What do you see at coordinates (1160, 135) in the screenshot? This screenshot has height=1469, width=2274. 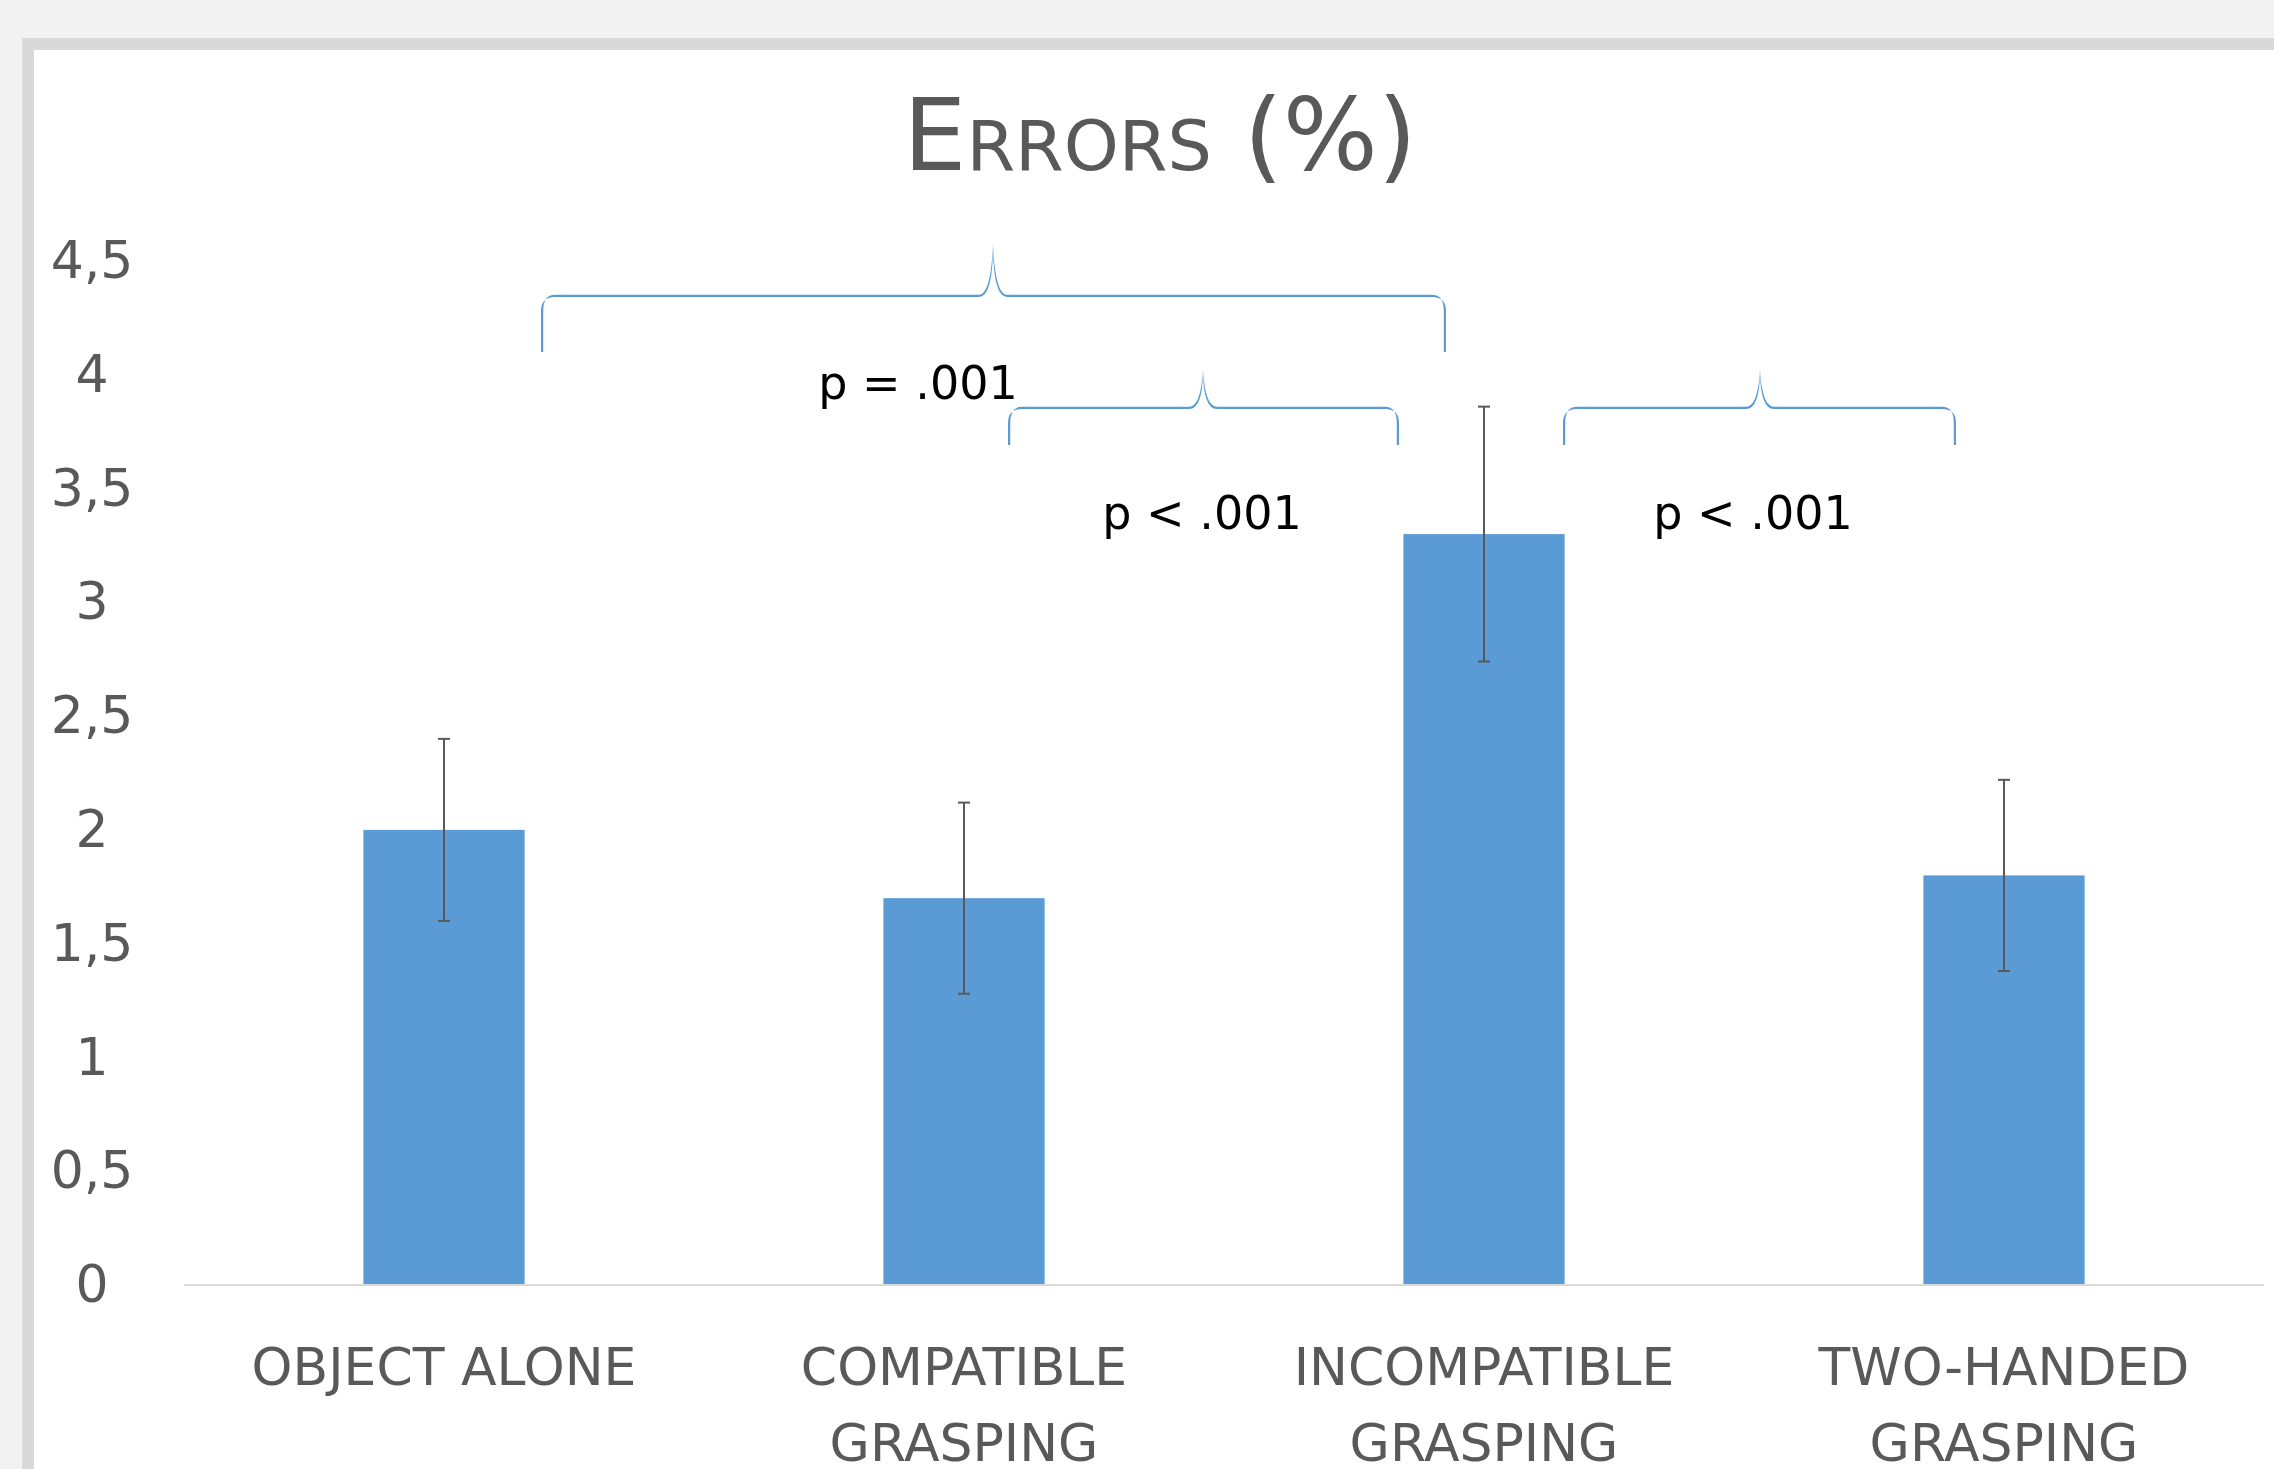 I see `chart-title: Errors (%)` at bounding box center [1160, 135].